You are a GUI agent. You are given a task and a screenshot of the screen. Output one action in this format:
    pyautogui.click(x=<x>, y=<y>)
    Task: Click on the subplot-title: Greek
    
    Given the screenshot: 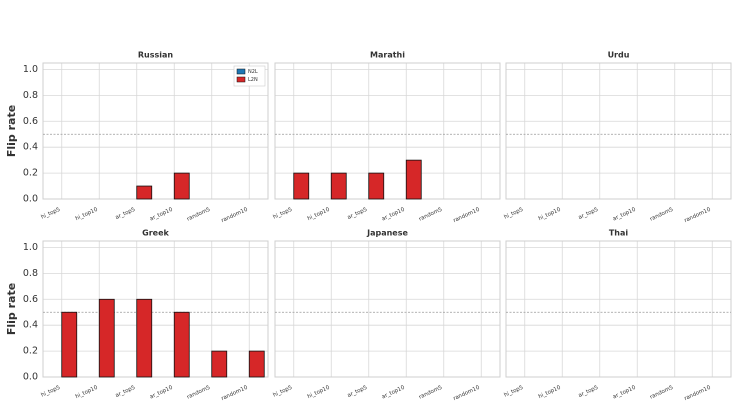 What is the action you would take?
    pyautogui.click(x=155, y=233)
    